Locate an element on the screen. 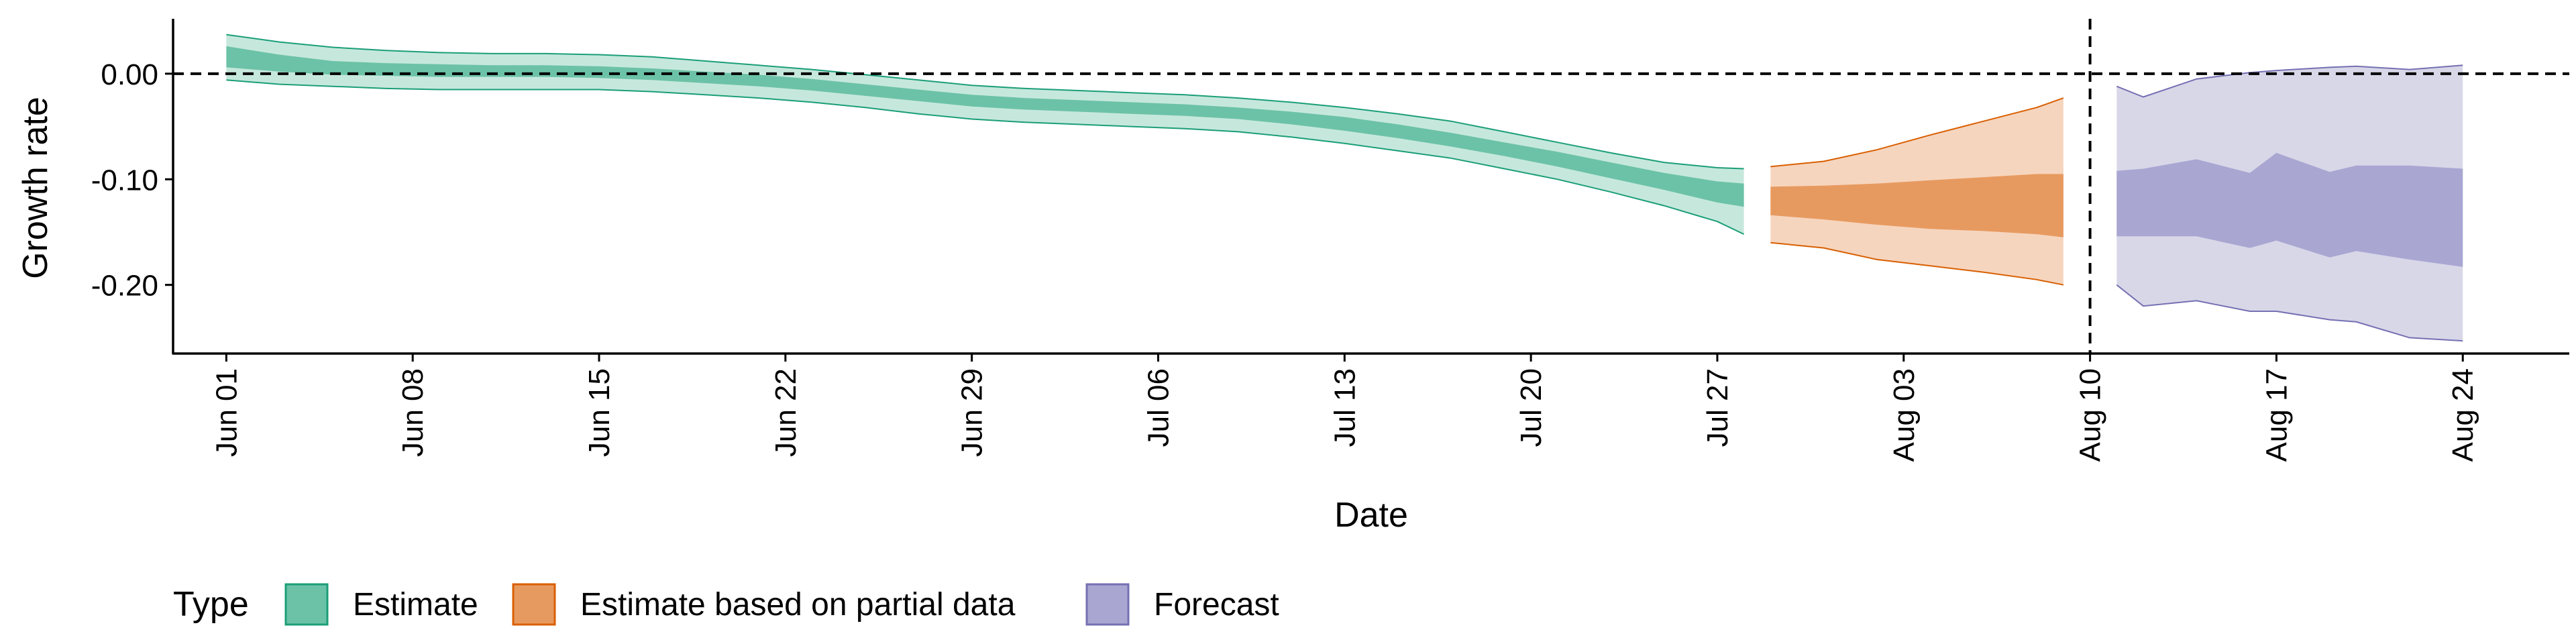  y-axis-title: Growth rate is located at coordinates (35, 188).